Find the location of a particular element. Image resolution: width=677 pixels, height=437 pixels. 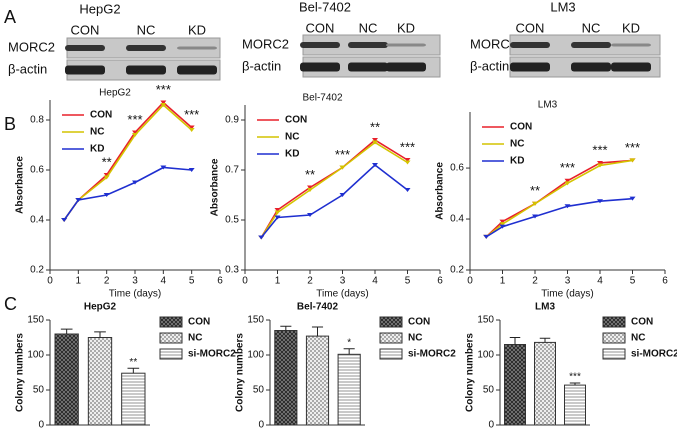

x-axis-label: Time (days) is located at coordinates (135, 294).